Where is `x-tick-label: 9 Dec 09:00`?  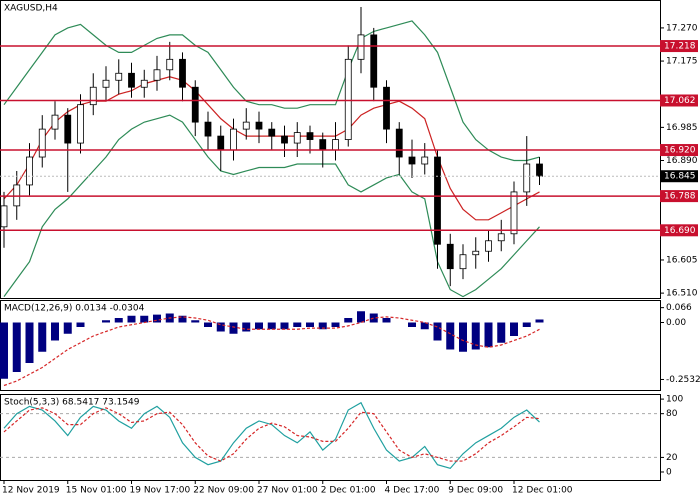
x-tick-label: 9 Dec 09:00 is located at coordinates (475, 491).